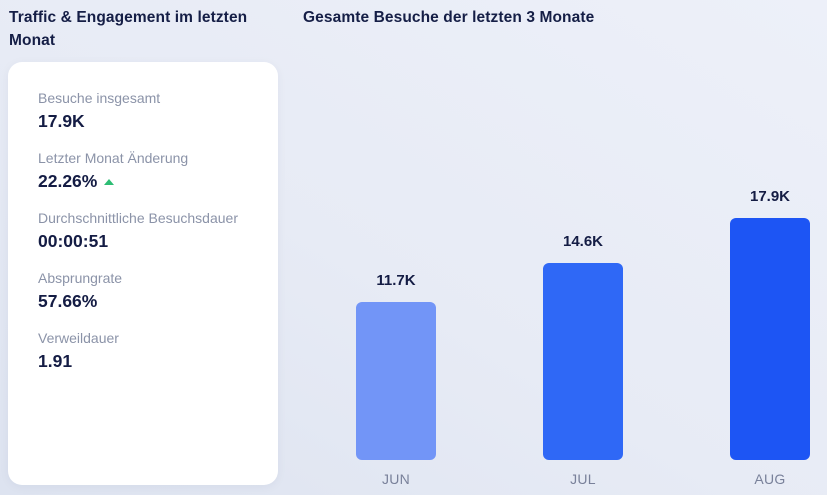  I want to click on stat-value-text: 00:00:51, so click(73, 241).